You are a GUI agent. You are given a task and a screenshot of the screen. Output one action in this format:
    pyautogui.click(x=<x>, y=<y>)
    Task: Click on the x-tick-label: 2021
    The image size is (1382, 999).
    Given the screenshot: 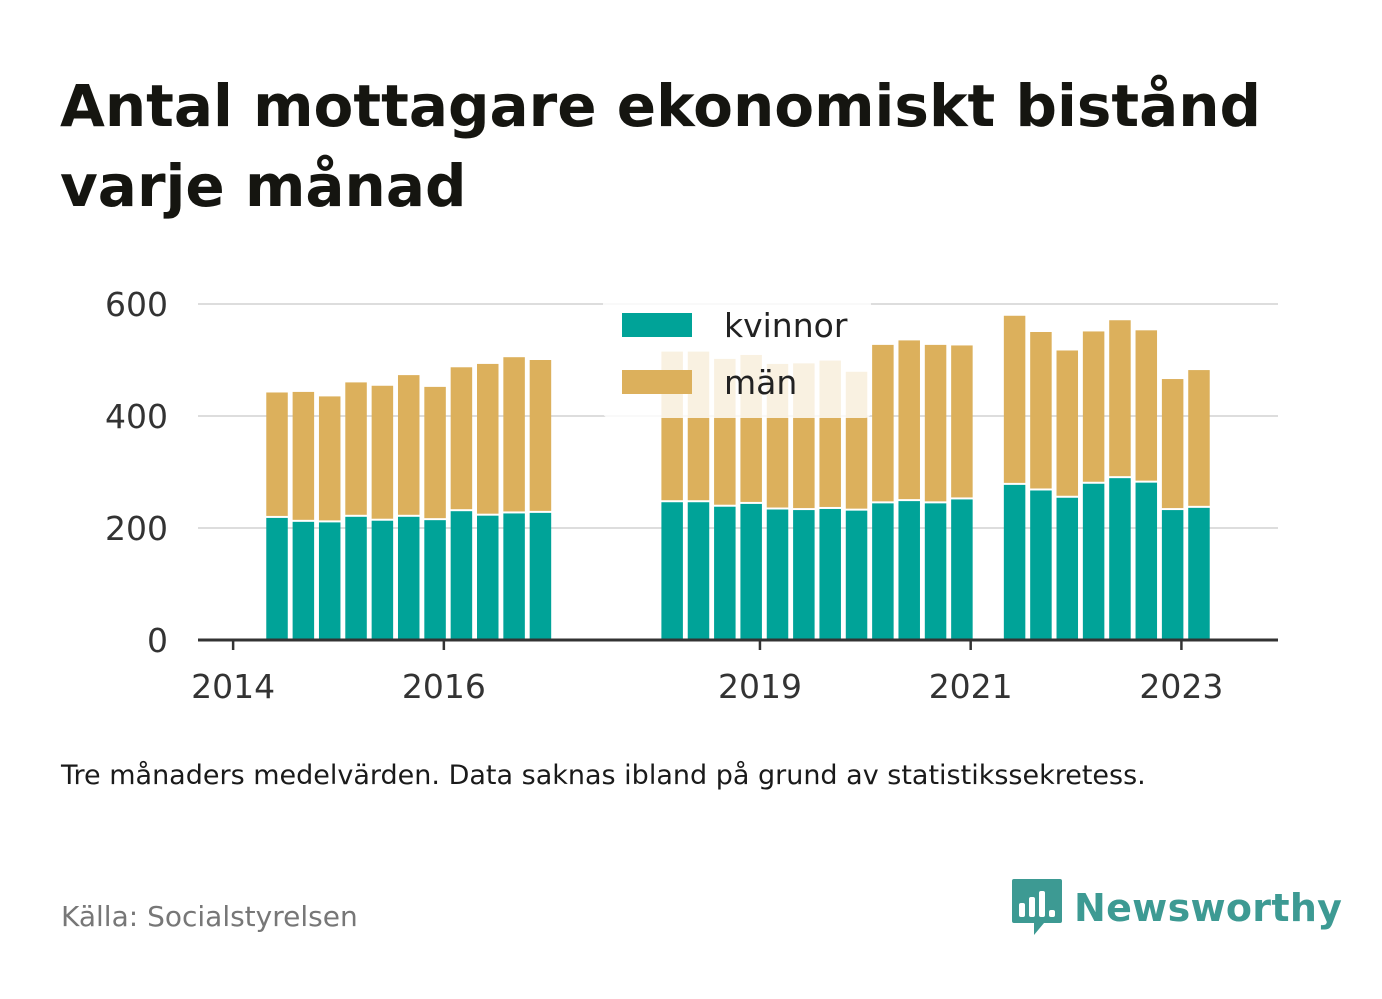 What is the action you would take?
    pyautogui.click(x=971, y=686)
    